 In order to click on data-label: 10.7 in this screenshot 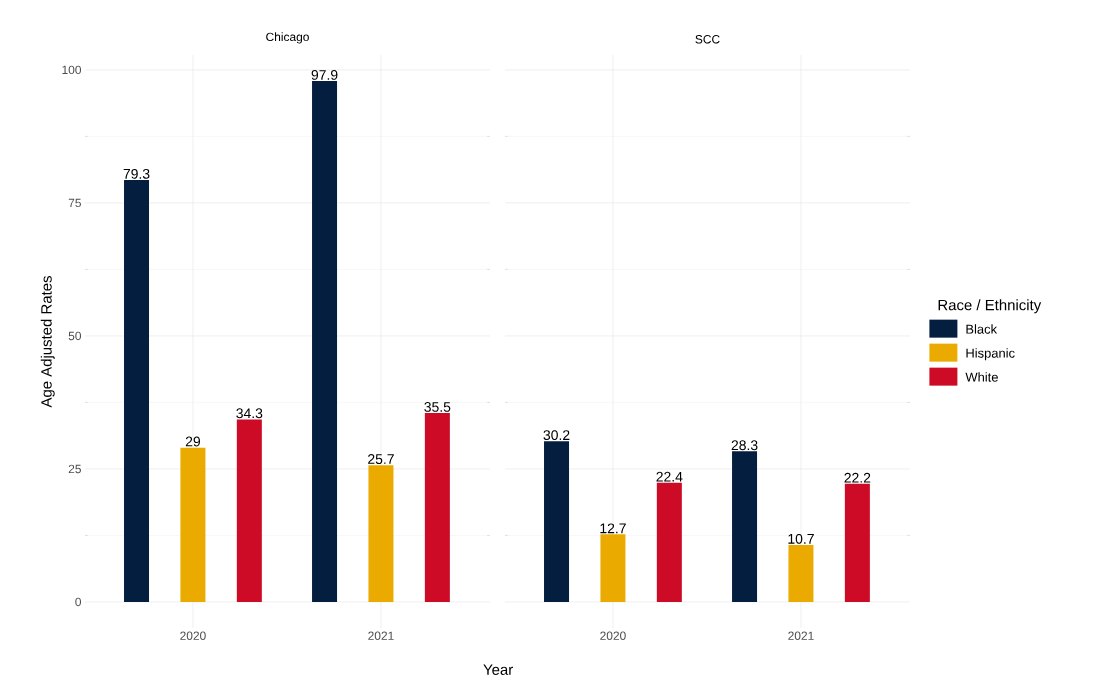, I will do `click(801, 538)`.